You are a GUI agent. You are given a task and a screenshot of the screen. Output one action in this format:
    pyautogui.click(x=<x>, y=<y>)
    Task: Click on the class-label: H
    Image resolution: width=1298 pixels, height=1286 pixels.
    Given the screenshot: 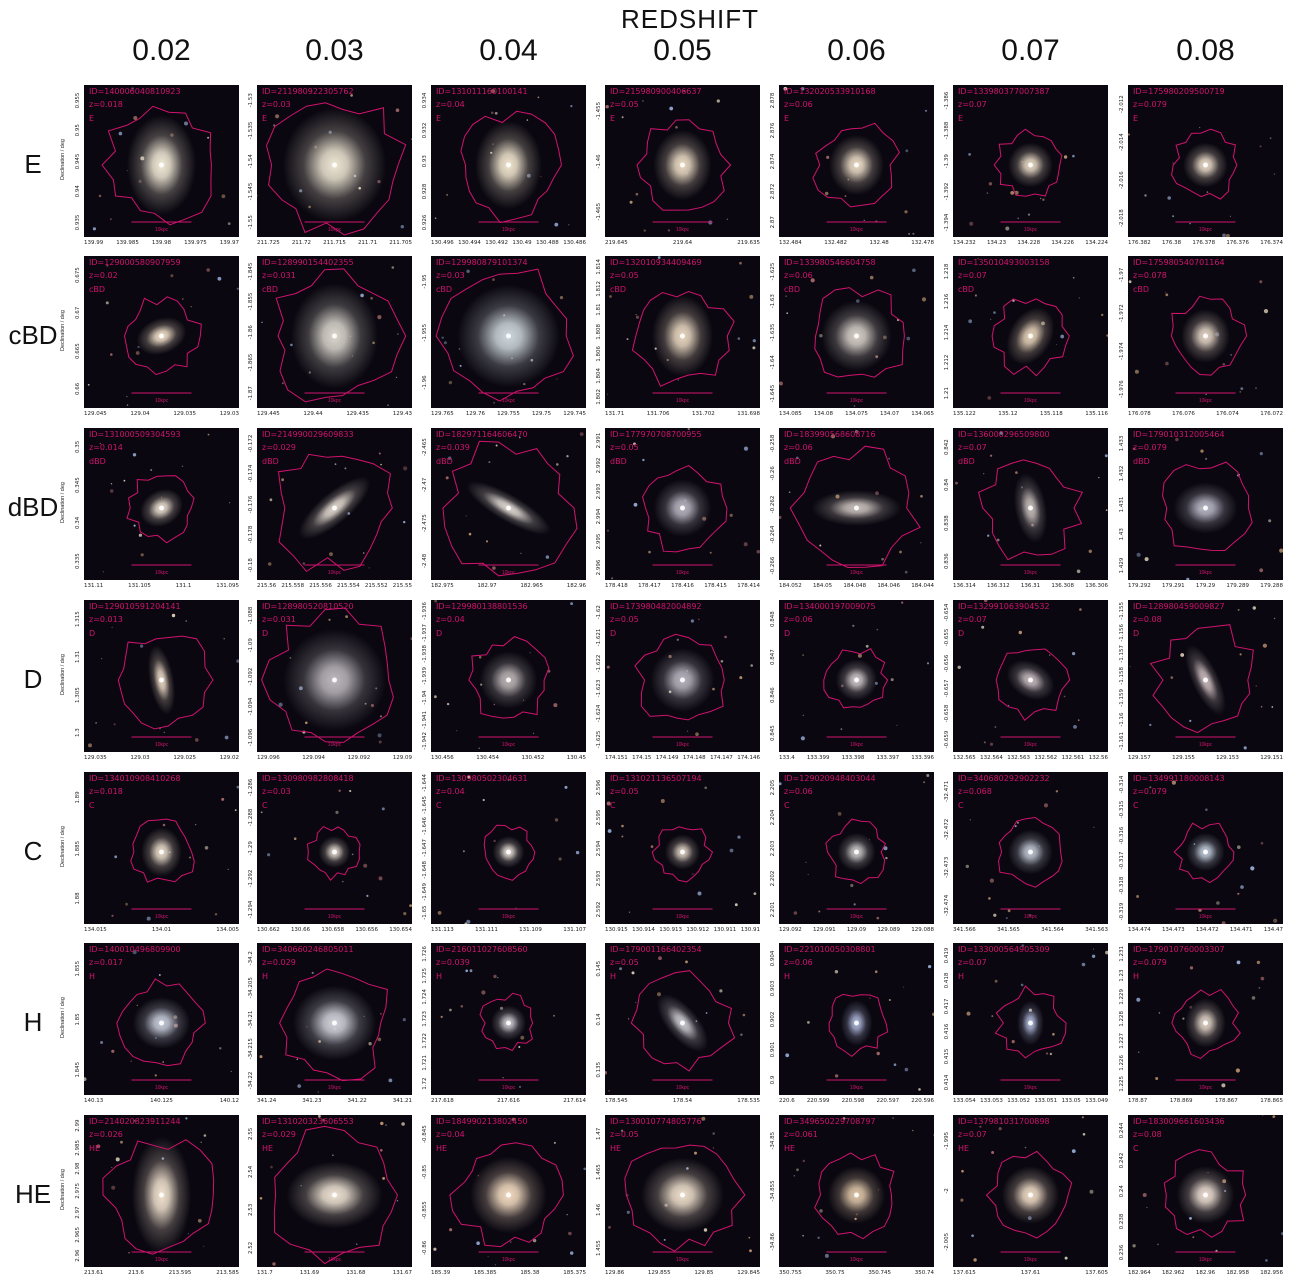 What is the action you would take?
    pyautogui.click(x=439, y=976)
    